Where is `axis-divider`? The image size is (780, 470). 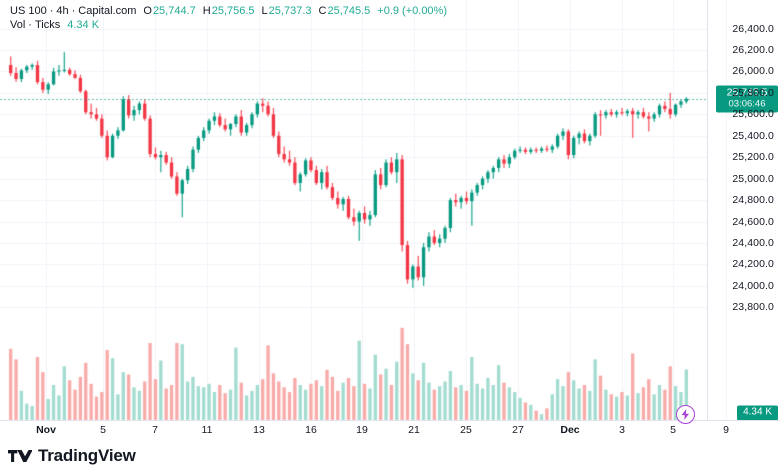 axis-divider is located at coordinates (707, 210).